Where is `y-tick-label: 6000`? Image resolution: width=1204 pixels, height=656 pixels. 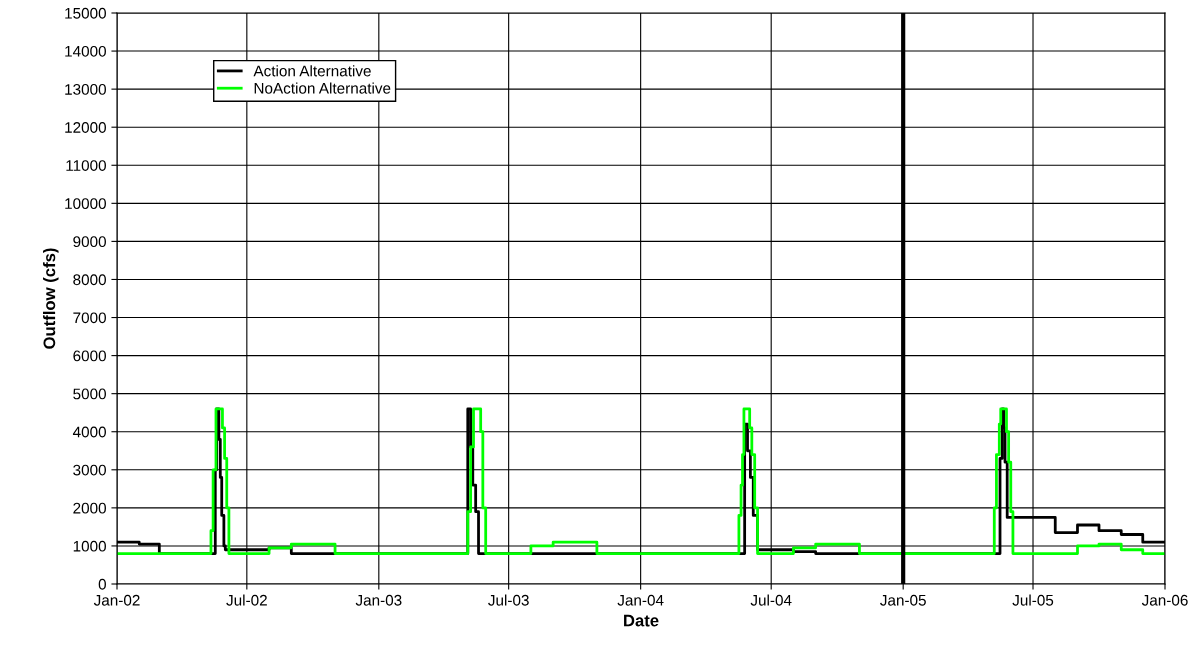 y-tick-label: 6000 is located at coordinates (89, 356).